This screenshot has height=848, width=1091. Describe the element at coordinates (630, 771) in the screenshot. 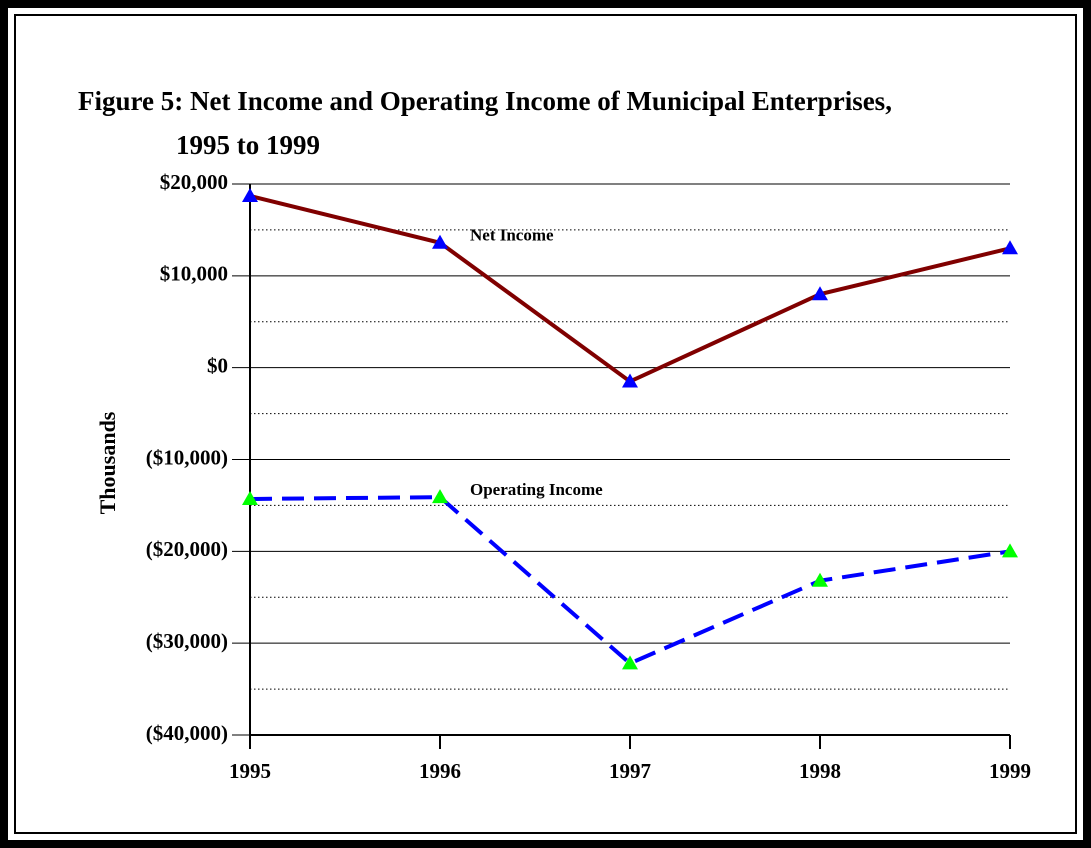

I see `x-tick-label: 1997` at that location.